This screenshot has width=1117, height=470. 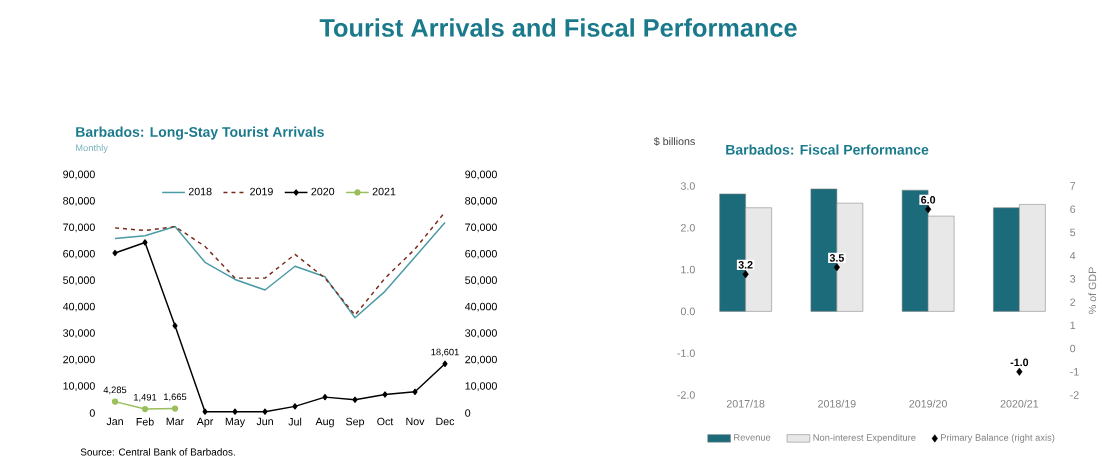 What do you see at coordinates (688, 269) in the screenshot?
I see `y-tick-label: 1.0` at bounding box center [688, 269].